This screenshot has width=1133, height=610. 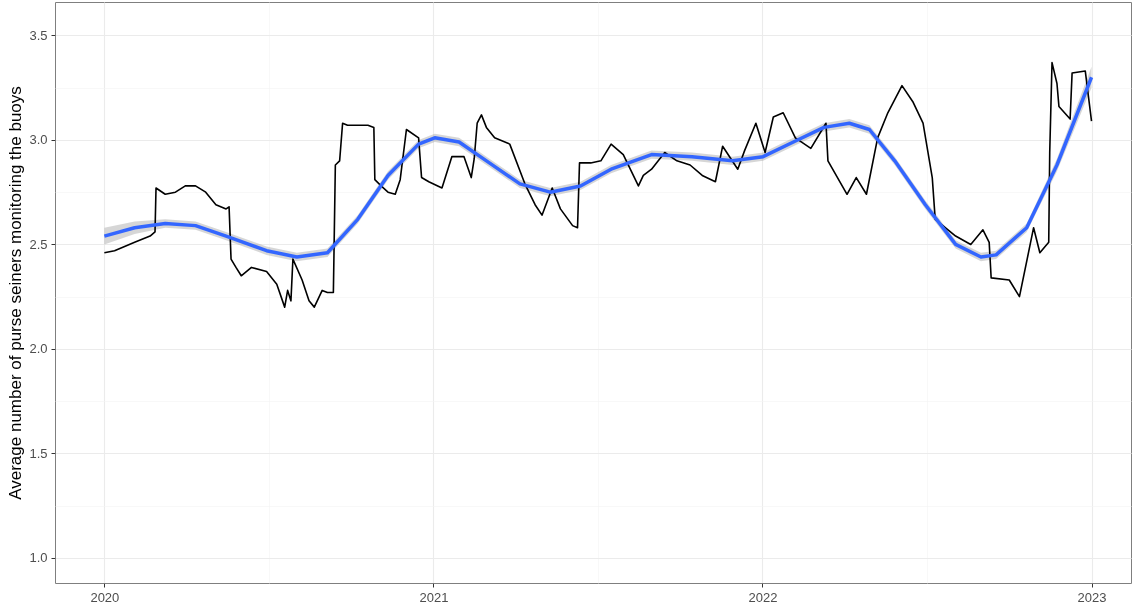 What do you see at coordinates (105, 597) in the screenshot?
I see `x-tick-label: 2020` at bounding box center [105, 597].